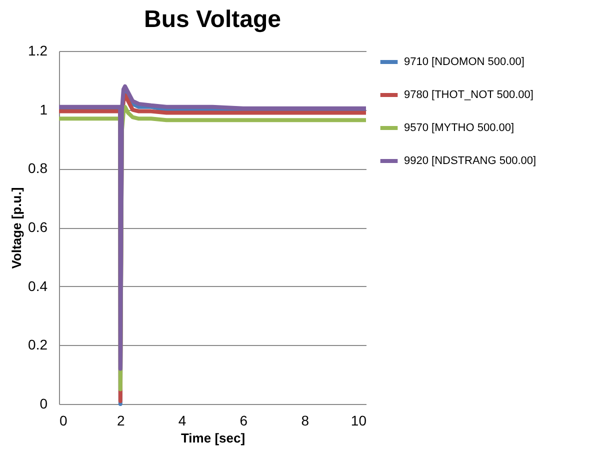 Image resolution: width=614 pixels, height=463 pixels. I want to click on y-tick-label: 0.2, so click(38, 344).